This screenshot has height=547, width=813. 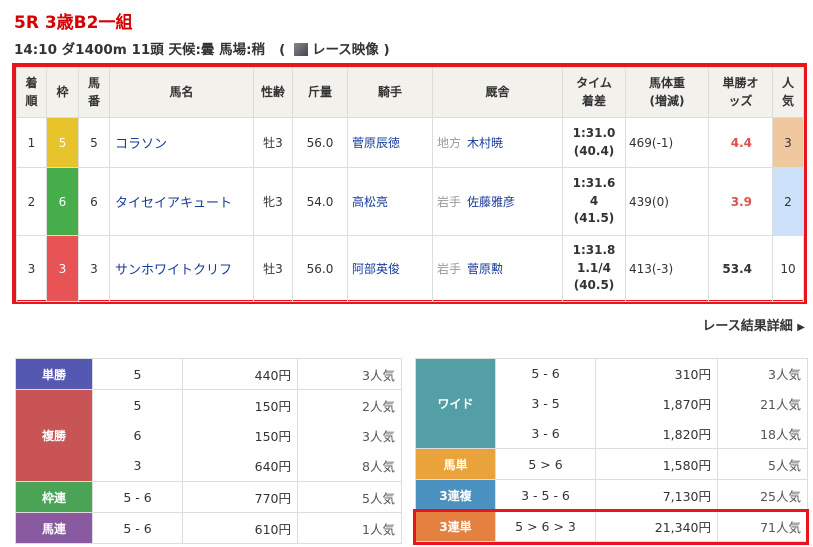 I want to click on payout-row: 枠連 5 - 6 770円 5人気, so click(x=208, y=497).